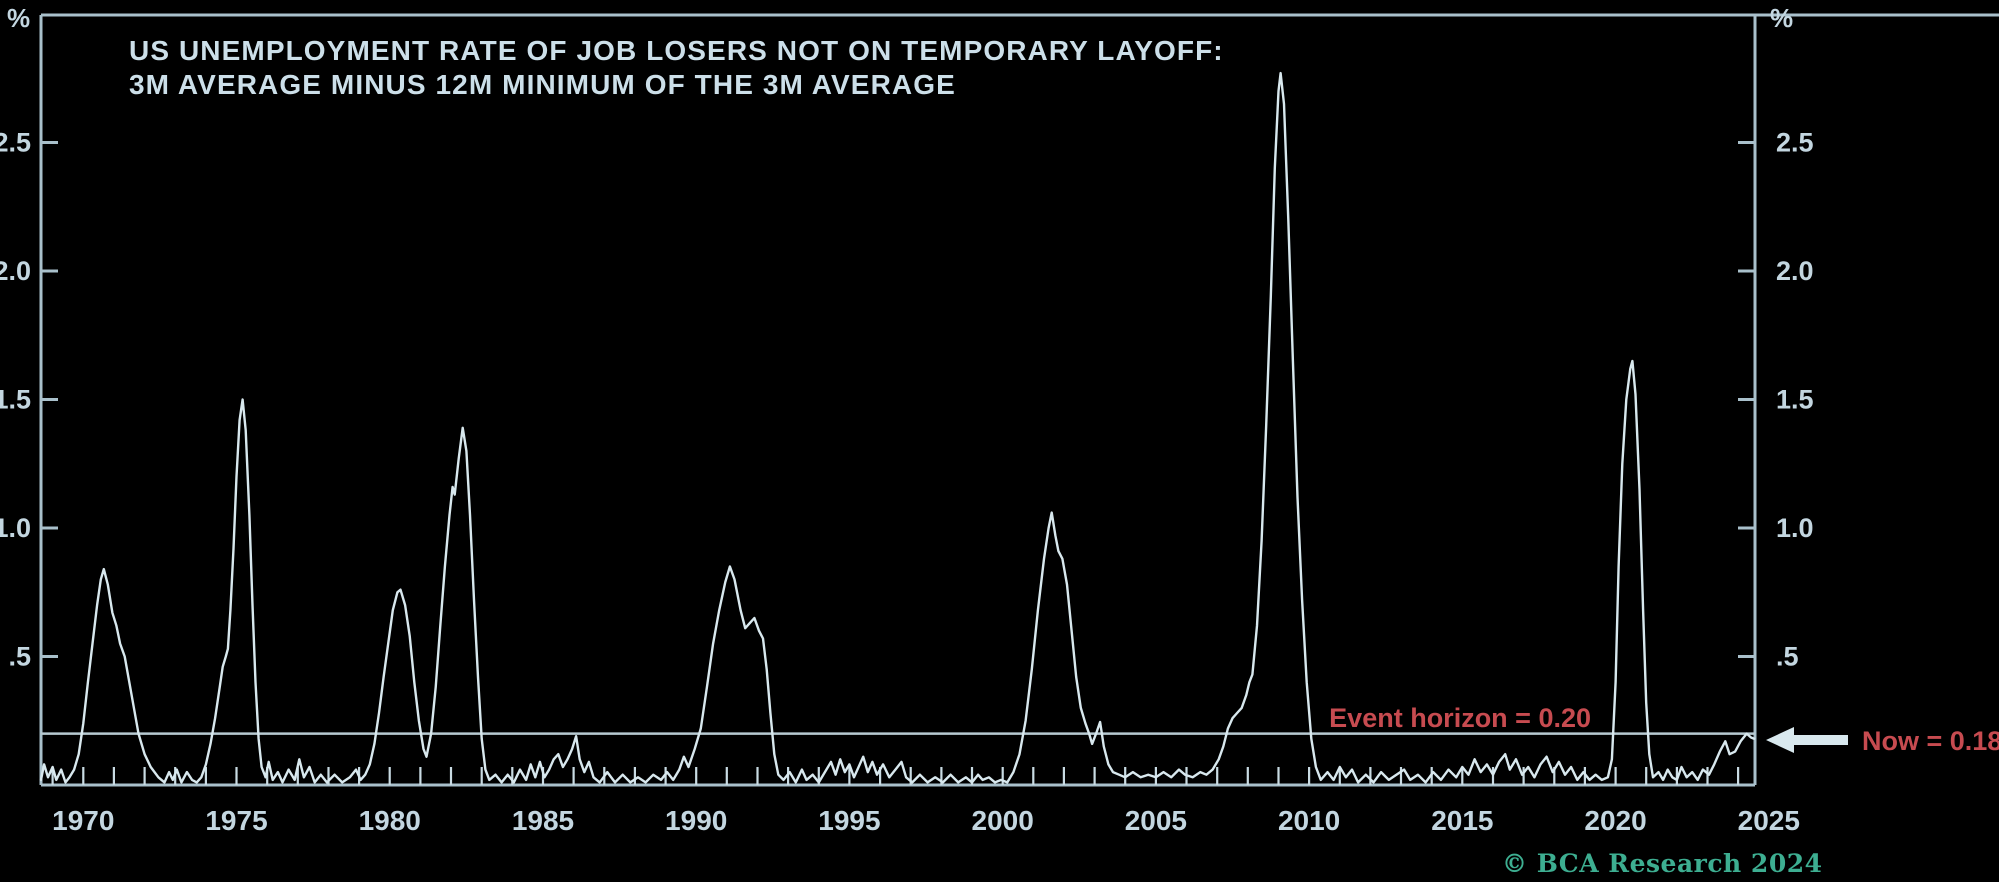 This screenshot has width=1999, height=882. Describe the element at coordinates (1460, 718) in the screenshot. I see `event-horizon-label: Event horizon = 0.20` at that location.